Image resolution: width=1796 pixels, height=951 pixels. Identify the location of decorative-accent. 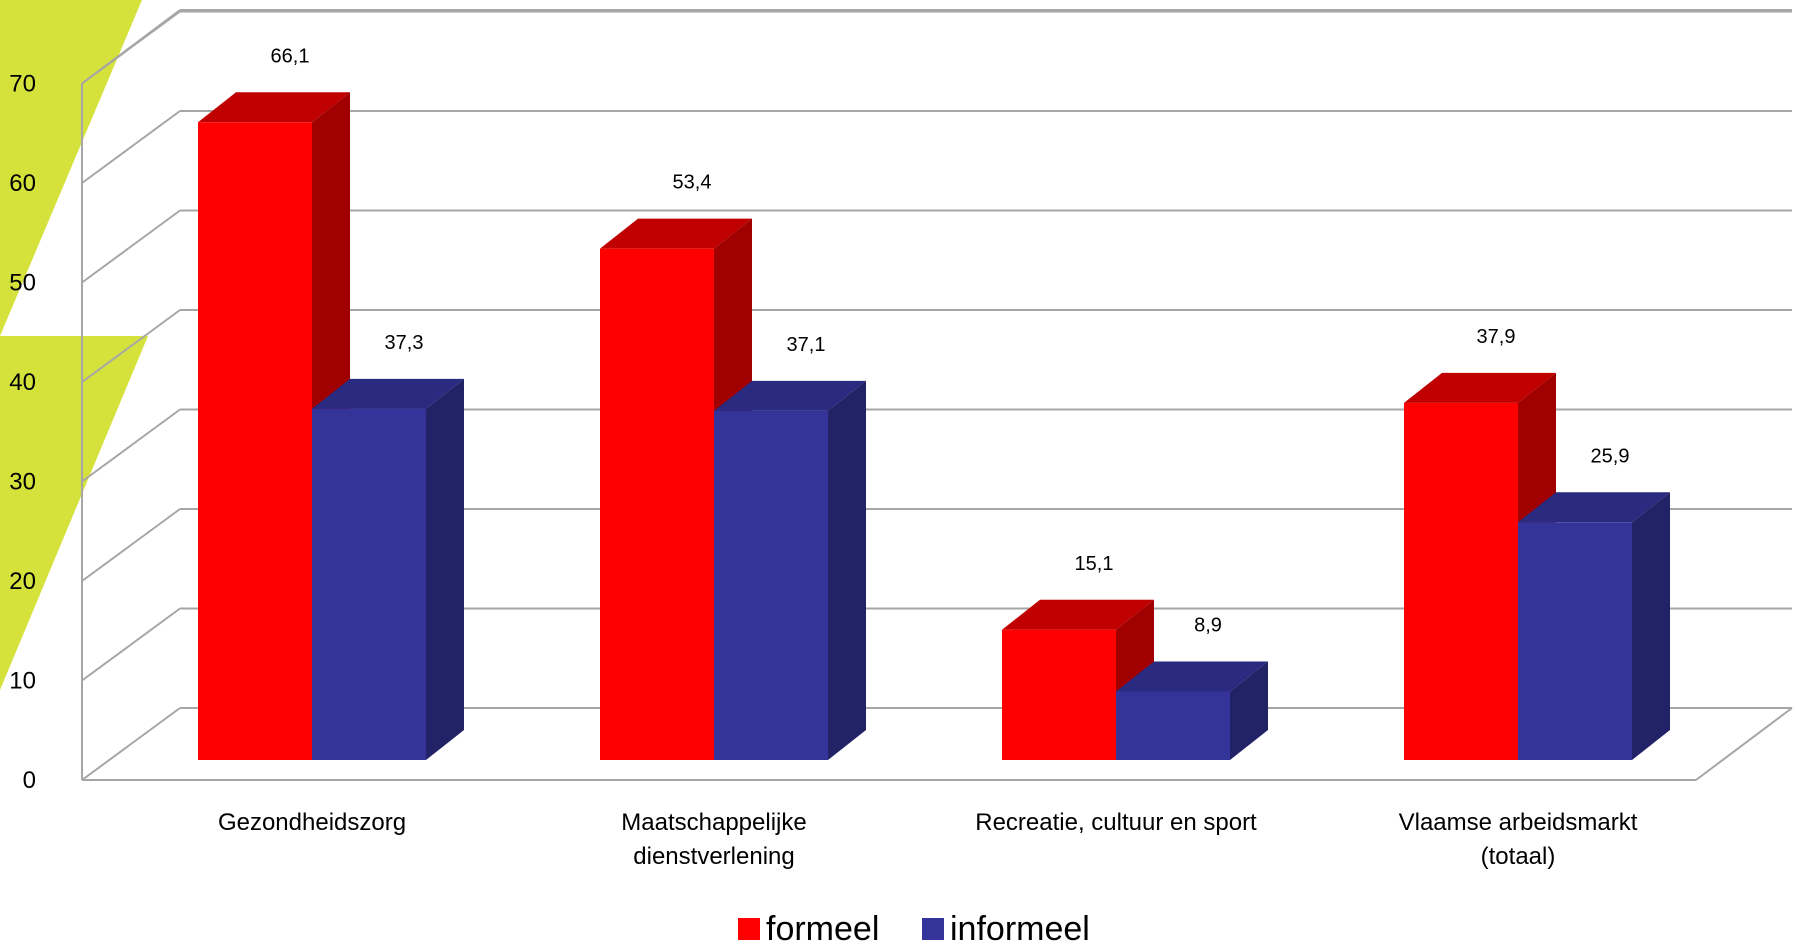
(74, 345).